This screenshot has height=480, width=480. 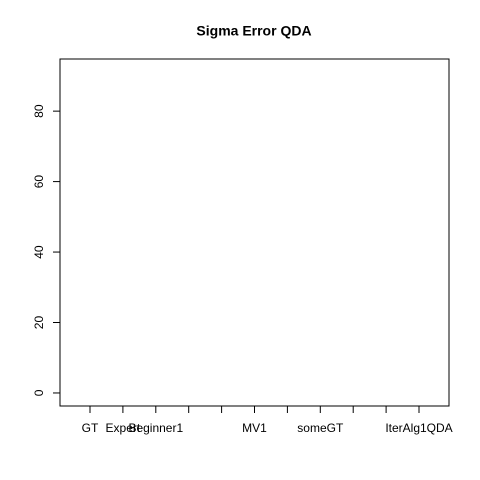 I want to click on x-tick-label: Expert, so click(x=123, y=428).